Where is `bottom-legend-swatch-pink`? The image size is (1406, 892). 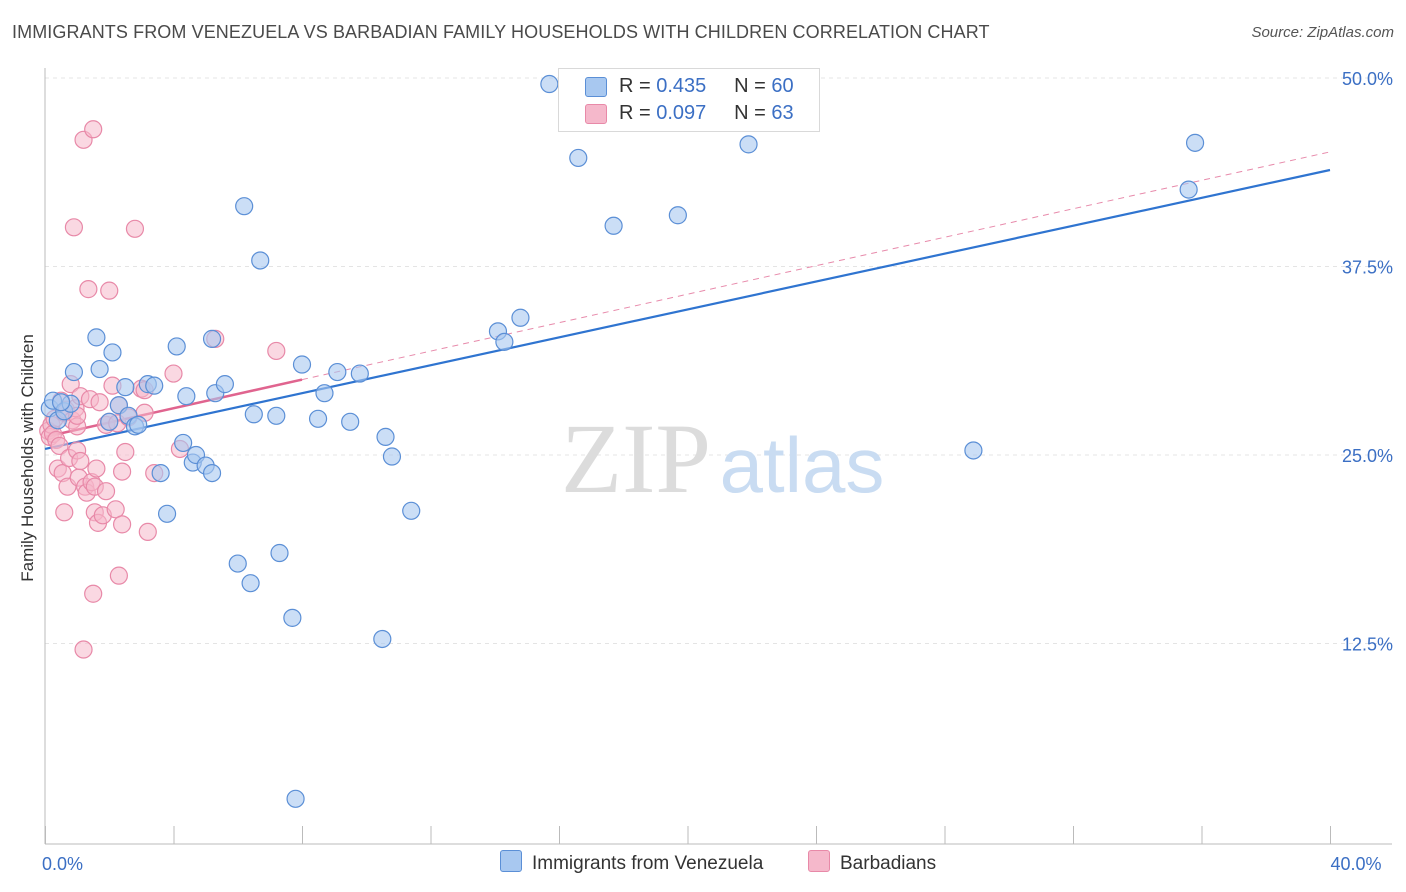
bottom-legend-swatch-pink is located at coordinates (819, 861).